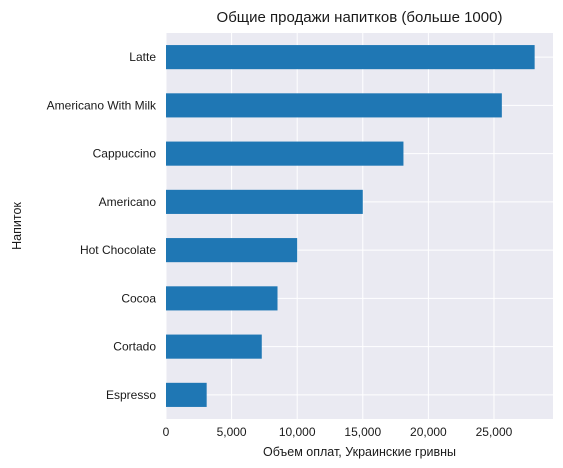 The height and width of the screenshot is (468, 563). What do you see at coordinates (142, 57) in the screenshot?
I see `y-tick-label: Latte` at bounding box center [142, 57].